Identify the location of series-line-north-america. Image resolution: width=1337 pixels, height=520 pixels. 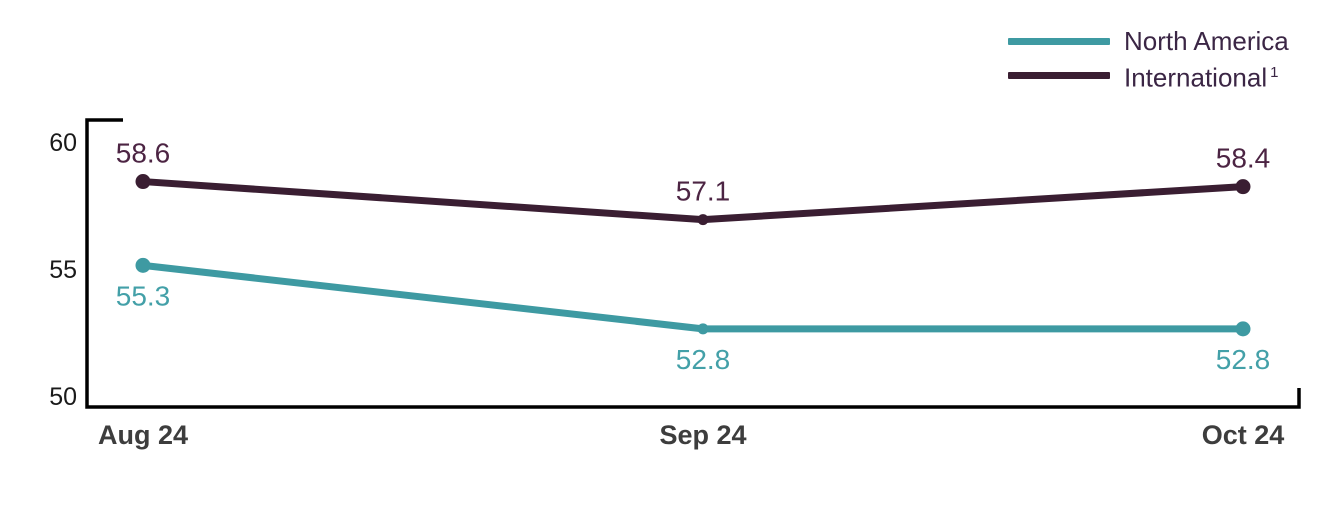
(693, 297).